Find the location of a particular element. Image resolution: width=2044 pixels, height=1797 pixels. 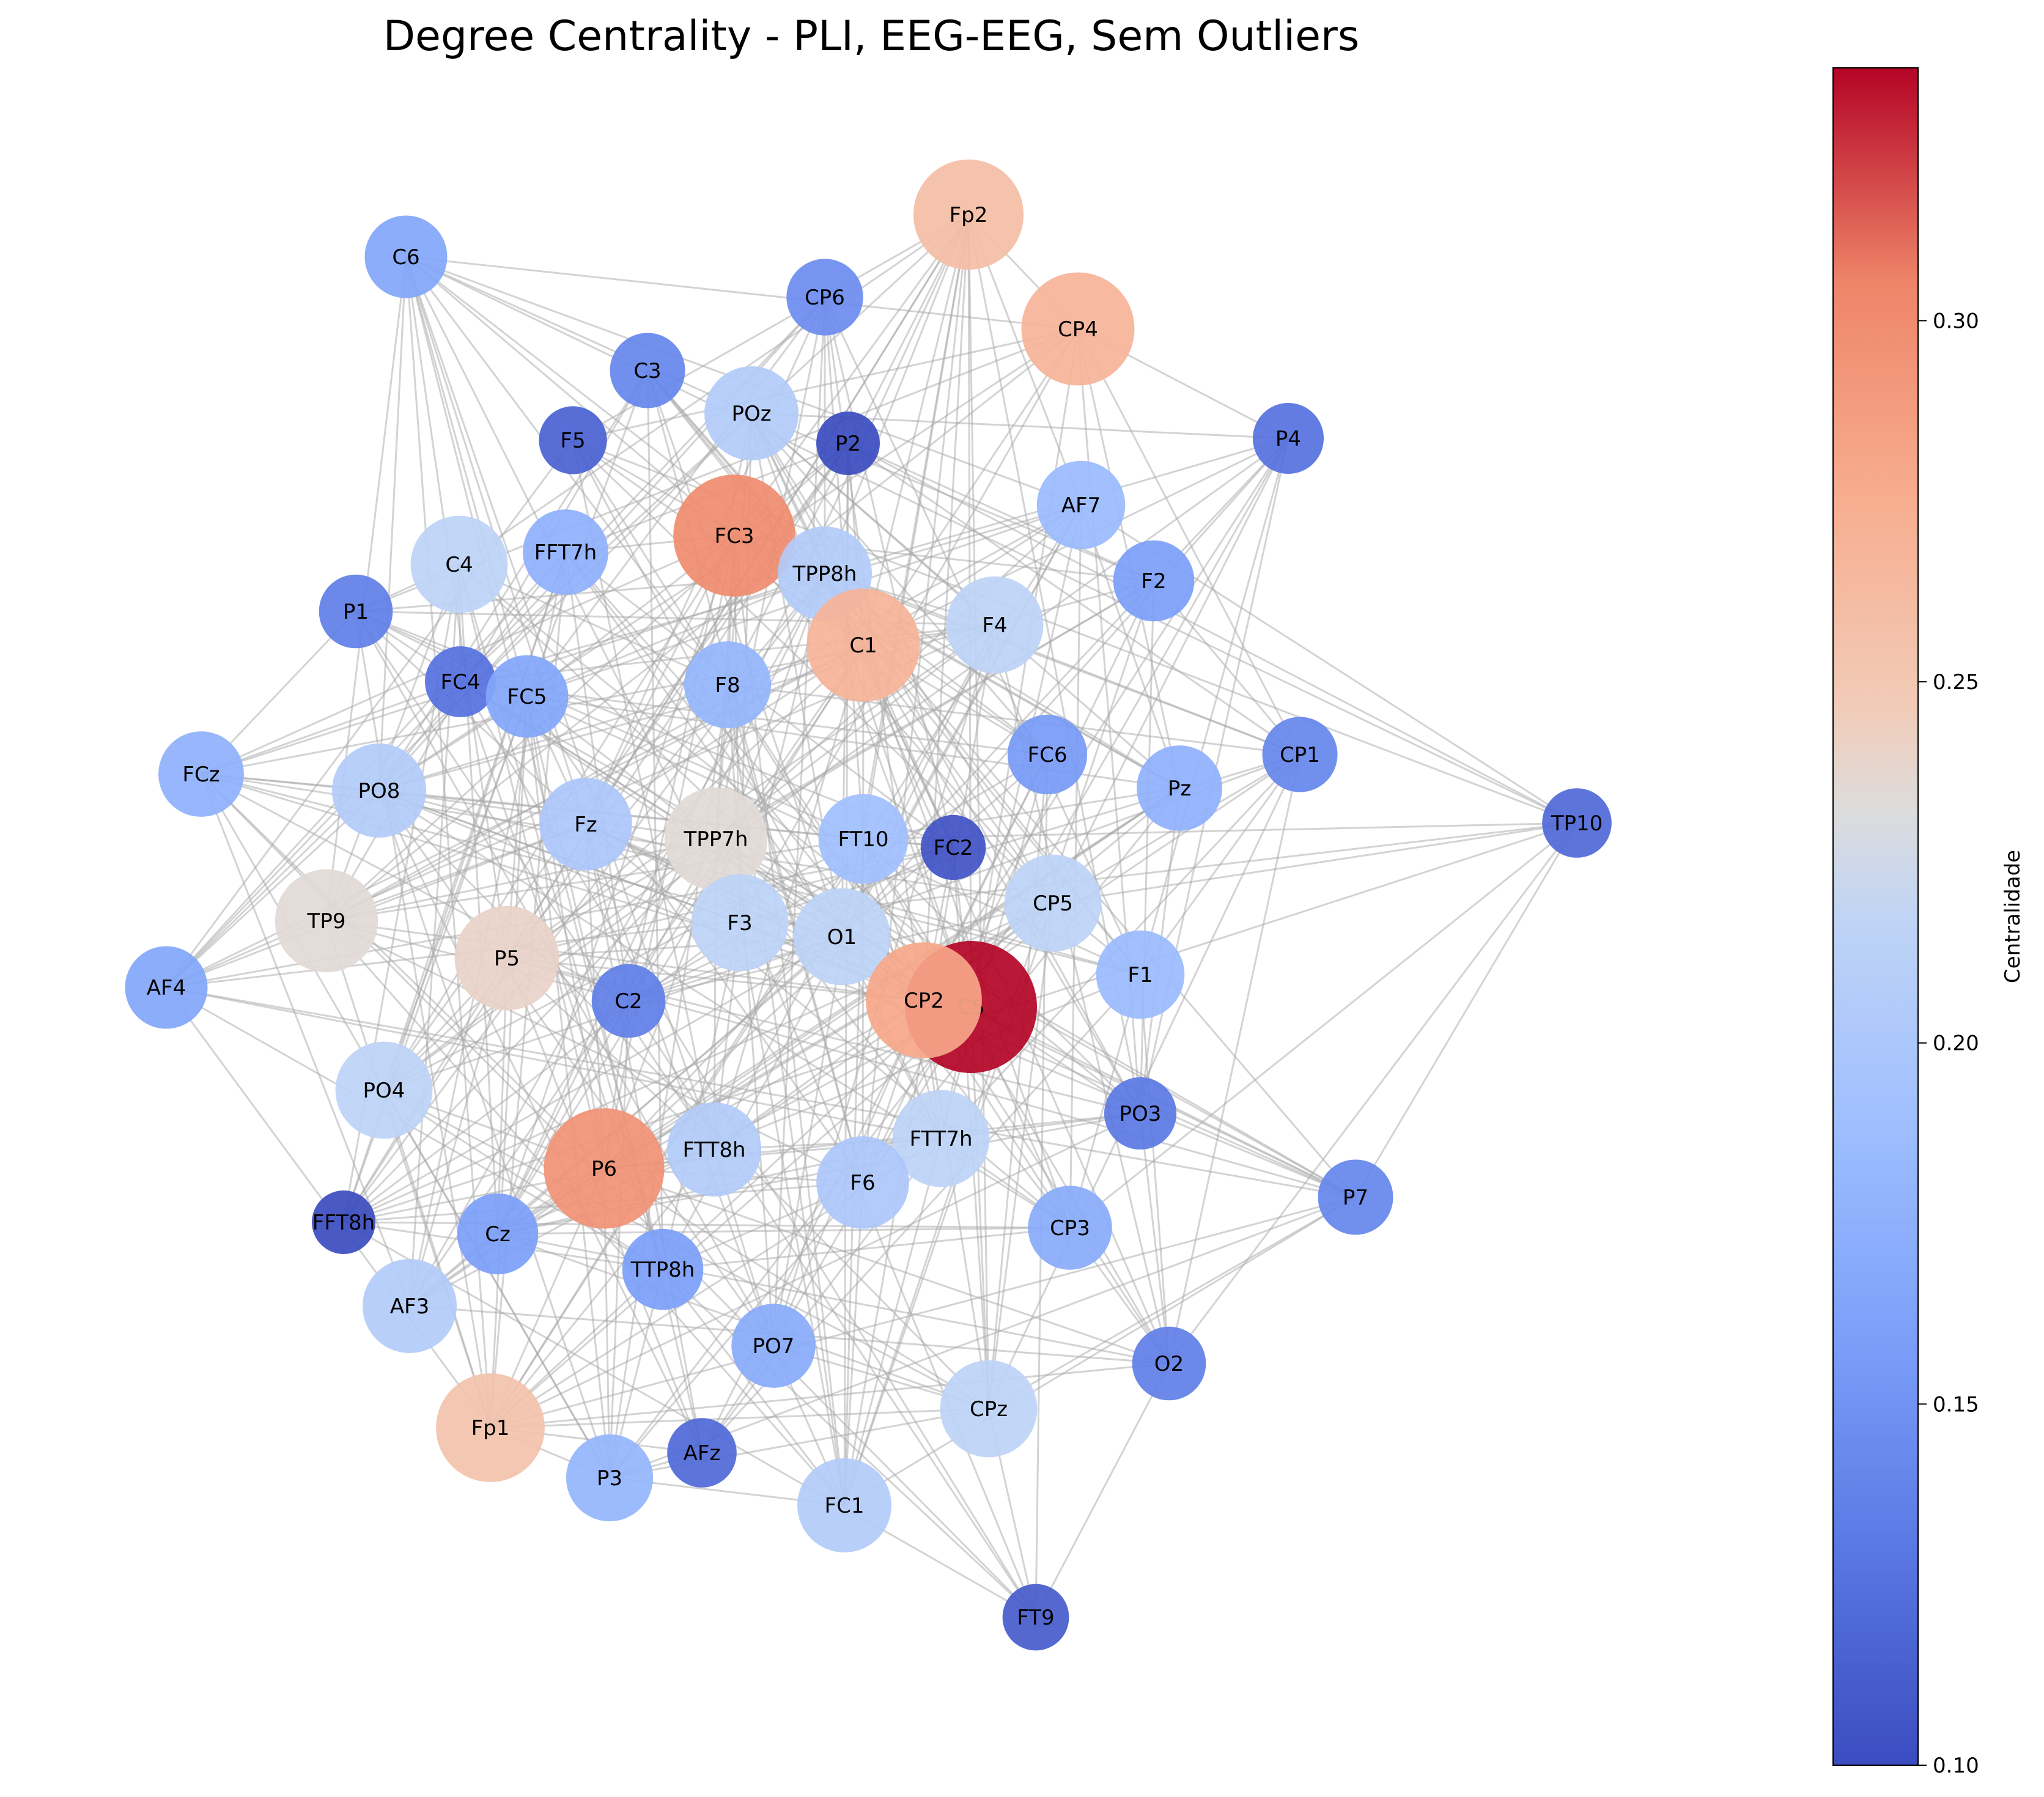

colorbar-label: Centralidade is located at coordinates (2013, 916).